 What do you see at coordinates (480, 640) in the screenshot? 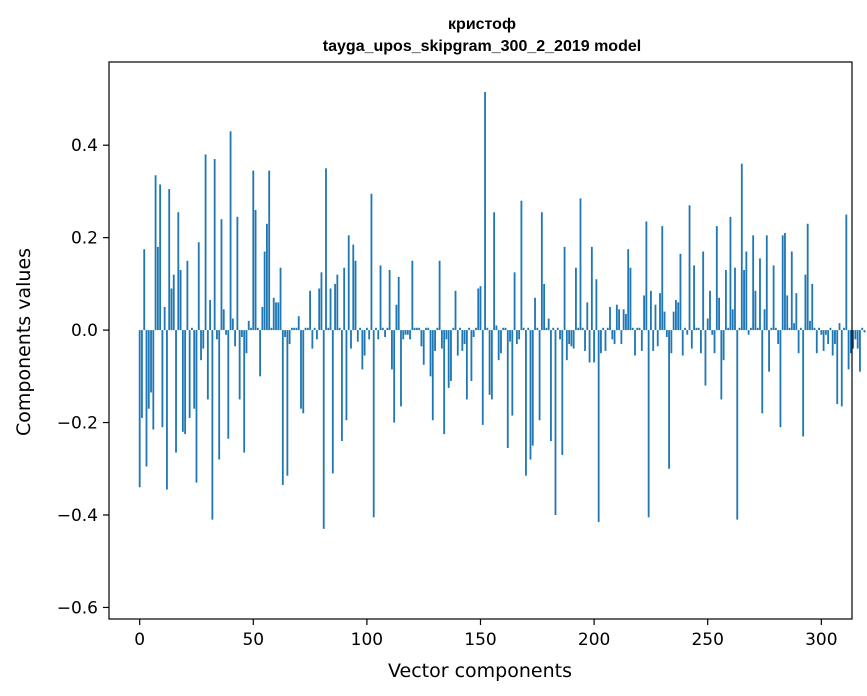
I see `x-tick-label: 150` at bounding box center [480, 640].